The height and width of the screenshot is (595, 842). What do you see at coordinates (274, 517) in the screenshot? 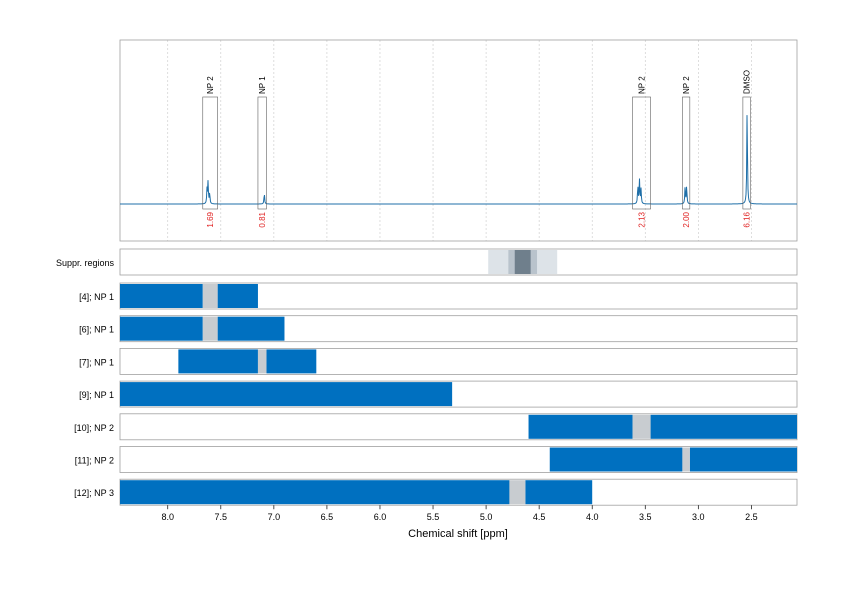
I see `x-tick-label: 7.0` at bounding box center [274, 517].